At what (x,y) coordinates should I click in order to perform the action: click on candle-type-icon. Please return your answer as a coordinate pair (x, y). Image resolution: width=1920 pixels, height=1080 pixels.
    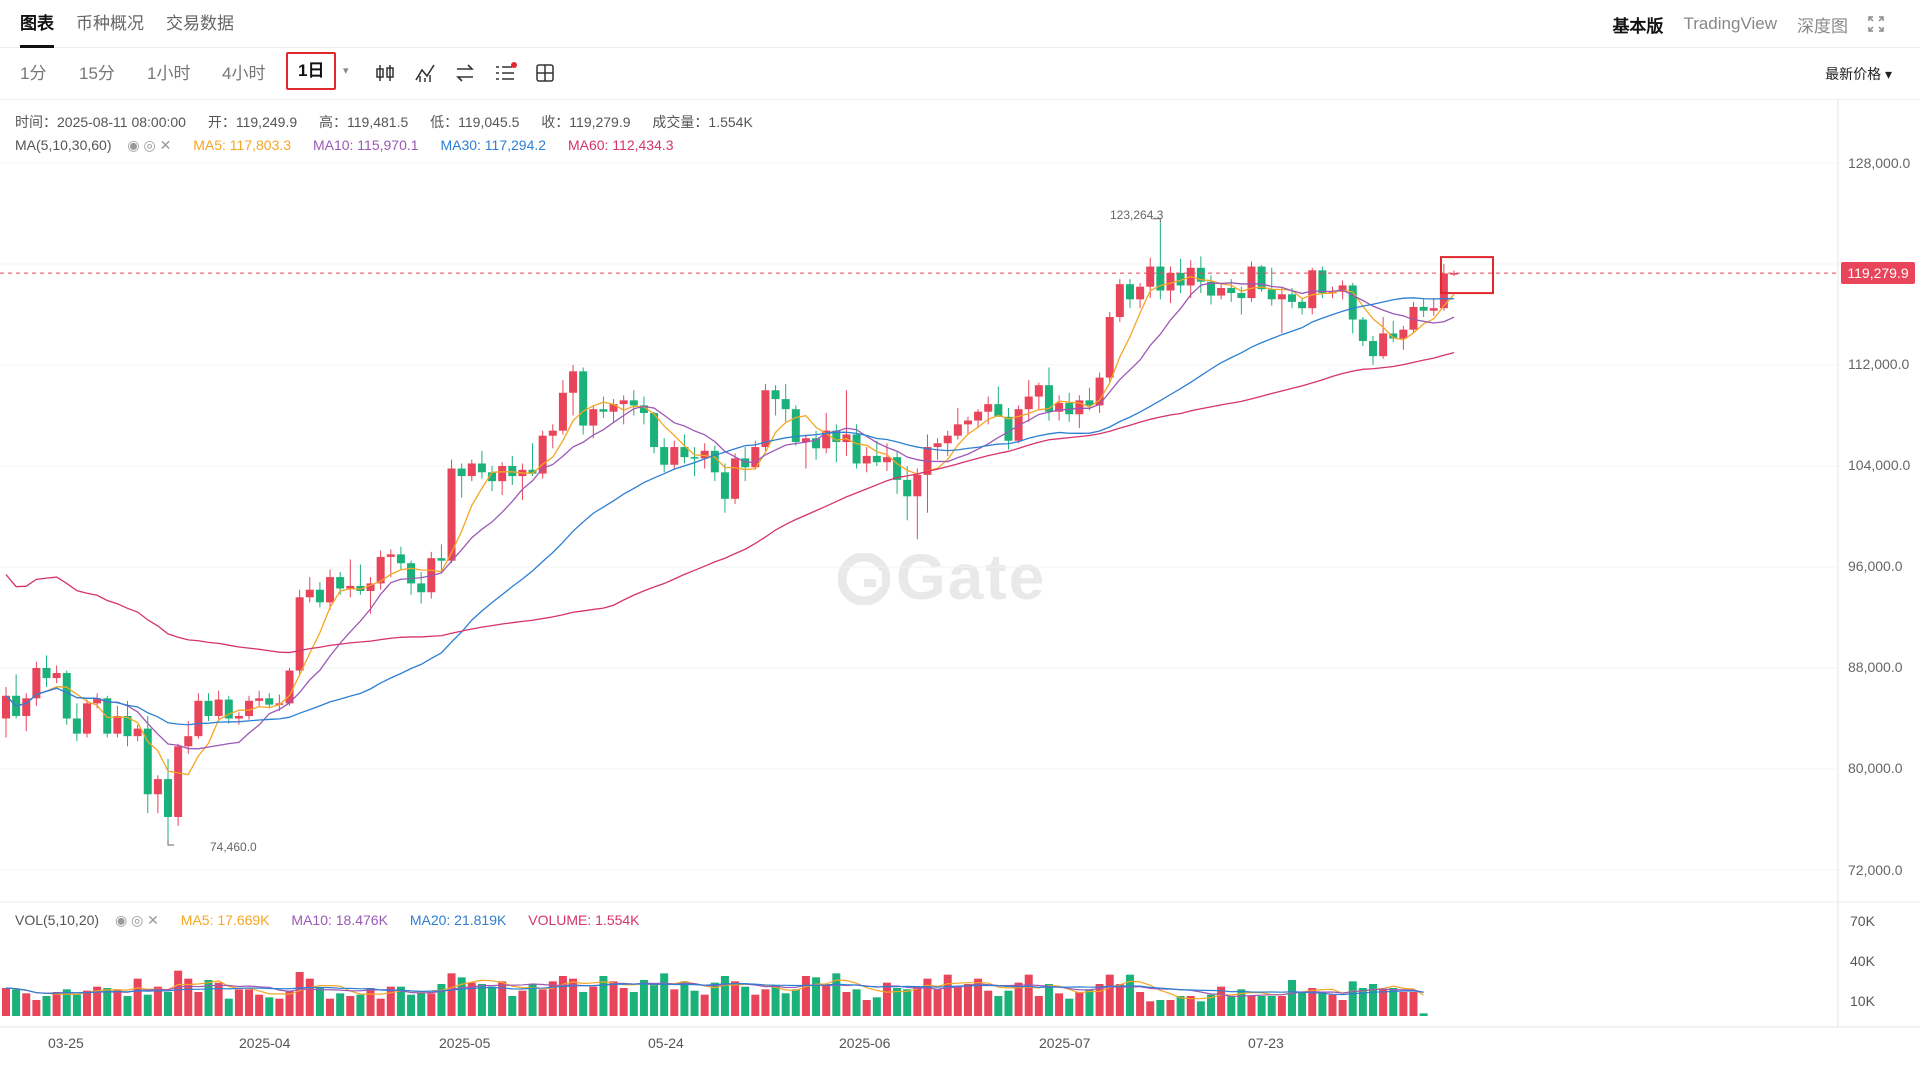
    Looking at the image, I should click on (385, 73).